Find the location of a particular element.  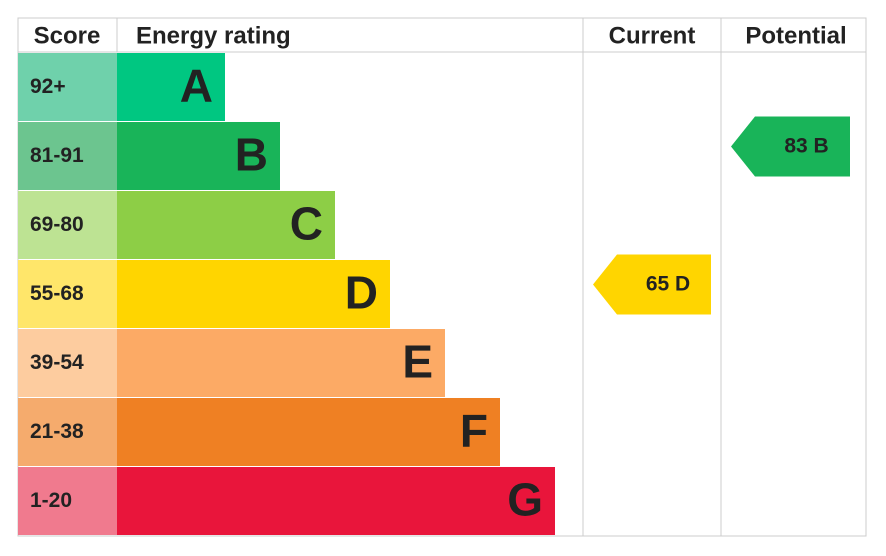

rating-letter: E is located at coordinates (417, 362).